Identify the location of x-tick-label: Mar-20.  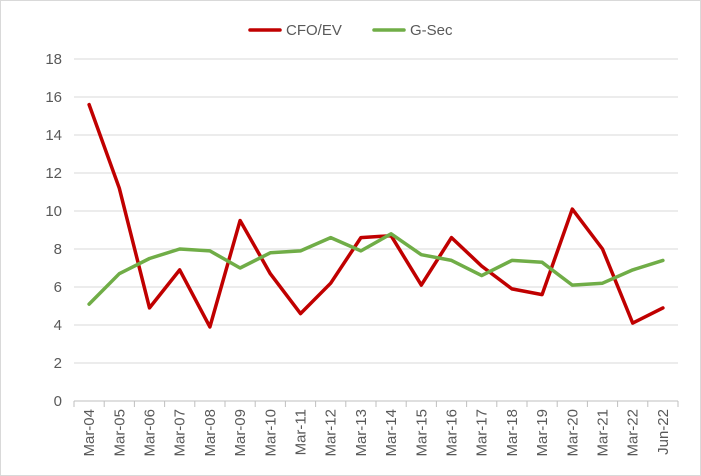
(572, 433).